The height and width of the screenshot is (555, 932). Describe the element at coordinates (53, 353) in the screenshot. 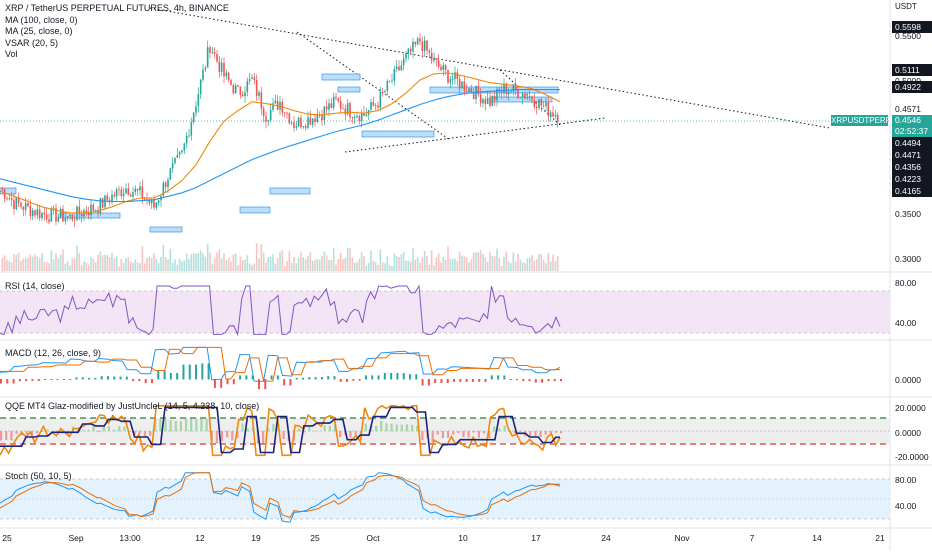

I see `macd-title: MACD (12, 26, close, 9)` at that location.